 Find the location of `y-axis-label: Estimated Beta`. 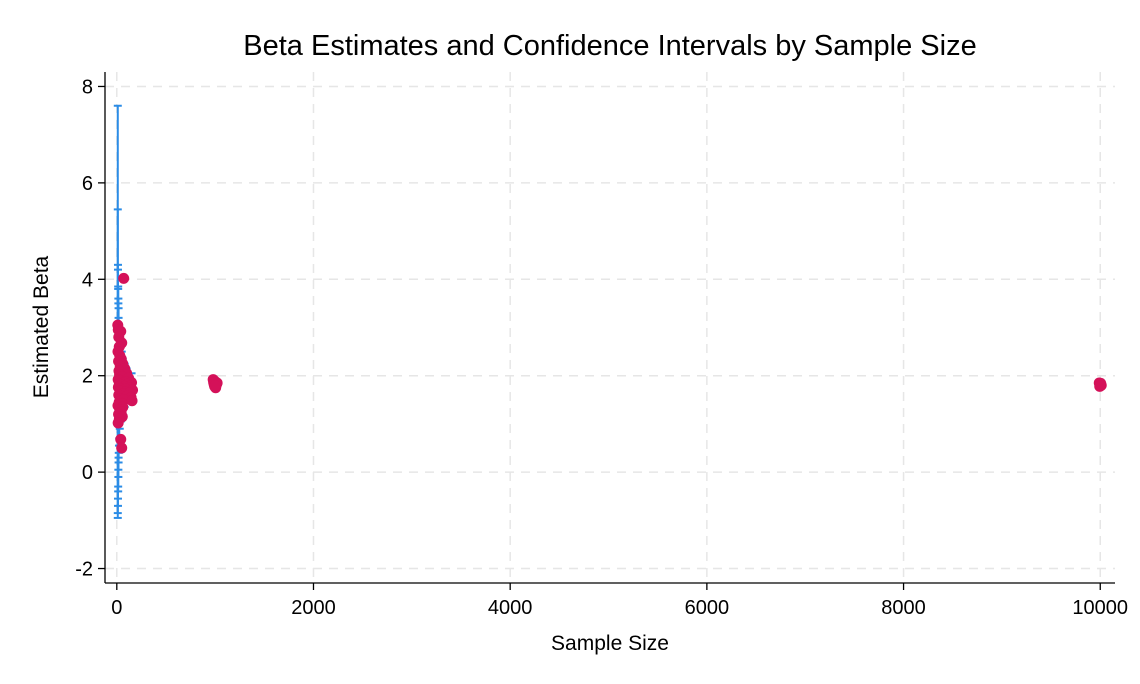

y-axis-label: Estimated Beta is located at coordinates (41, 326).